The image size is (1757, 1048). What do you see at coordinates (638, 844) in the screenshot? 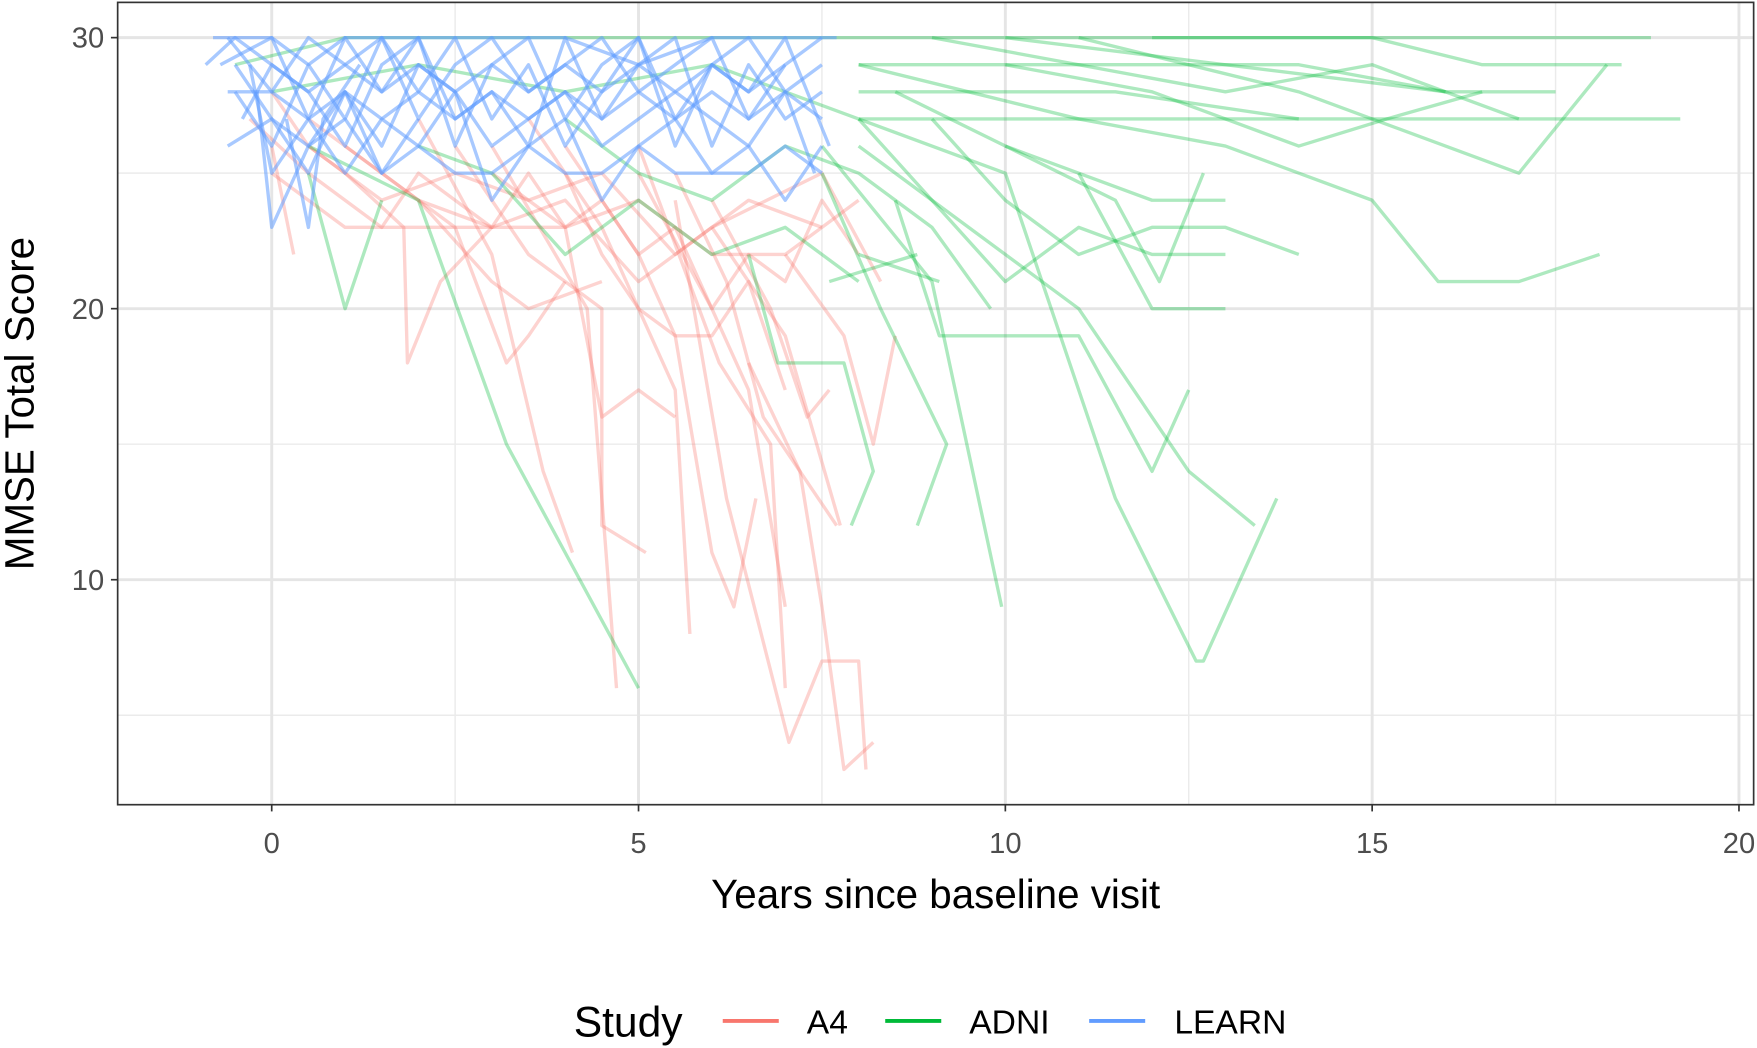
I see `x-tick-label: 5` at bounding box center [638, 844].